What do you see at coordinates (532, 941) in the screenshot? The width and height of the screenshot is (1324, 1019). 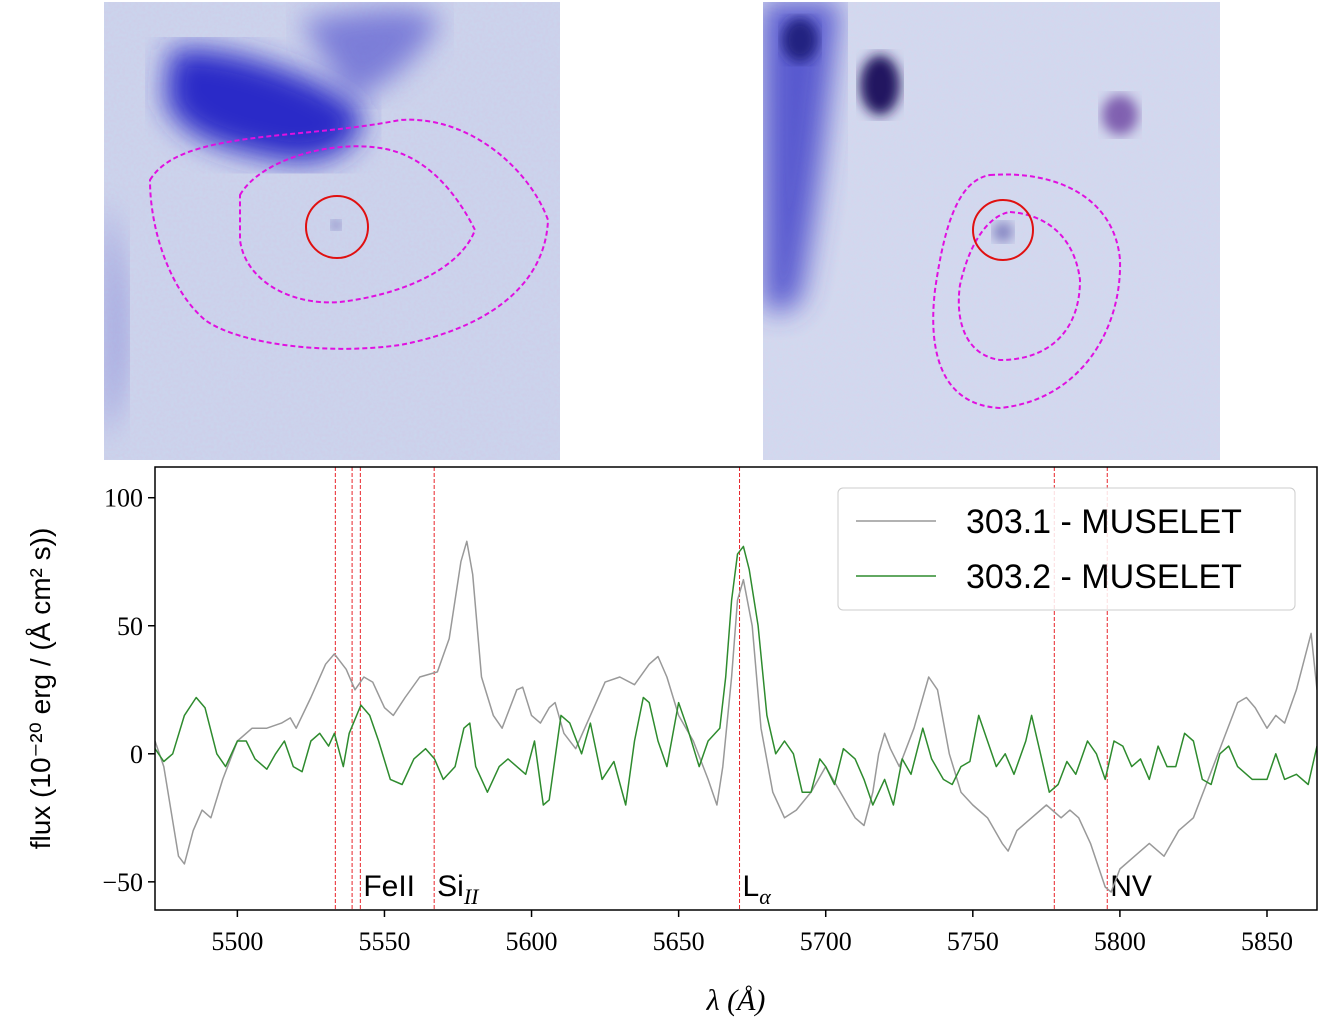 I see `x-tick-label: 5600` at bounding box center [532, 941].